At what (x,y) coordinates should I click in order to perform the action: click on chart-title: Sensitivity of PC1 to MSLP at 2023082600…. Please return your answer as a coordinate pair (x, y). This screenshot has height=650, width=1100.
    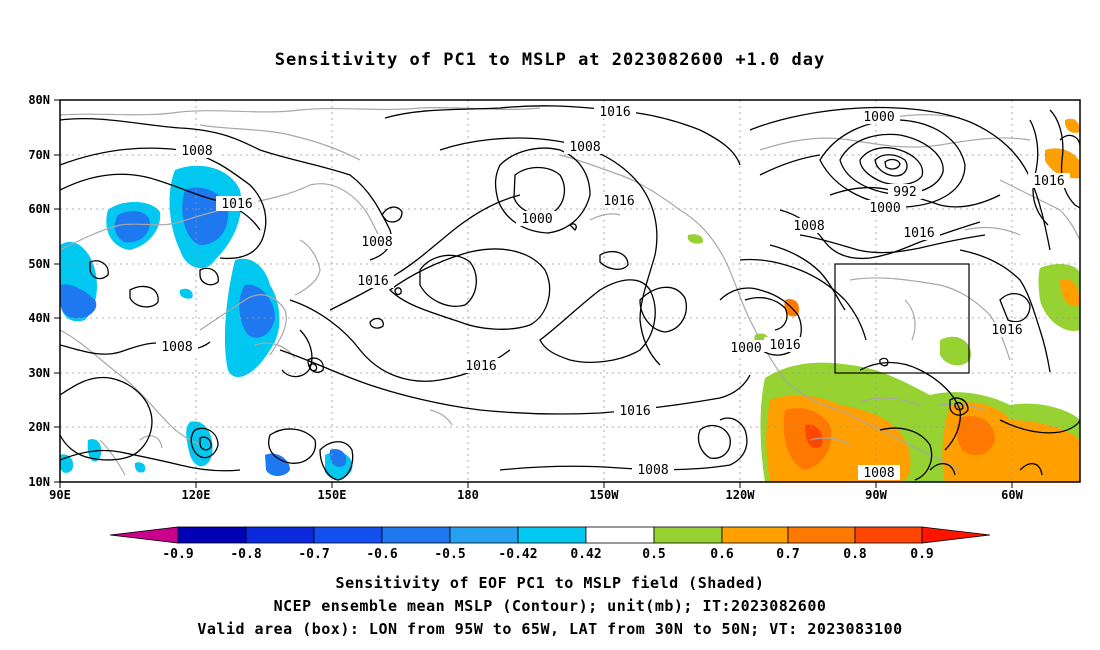
    Looking at the image, I should click on (550, 60).